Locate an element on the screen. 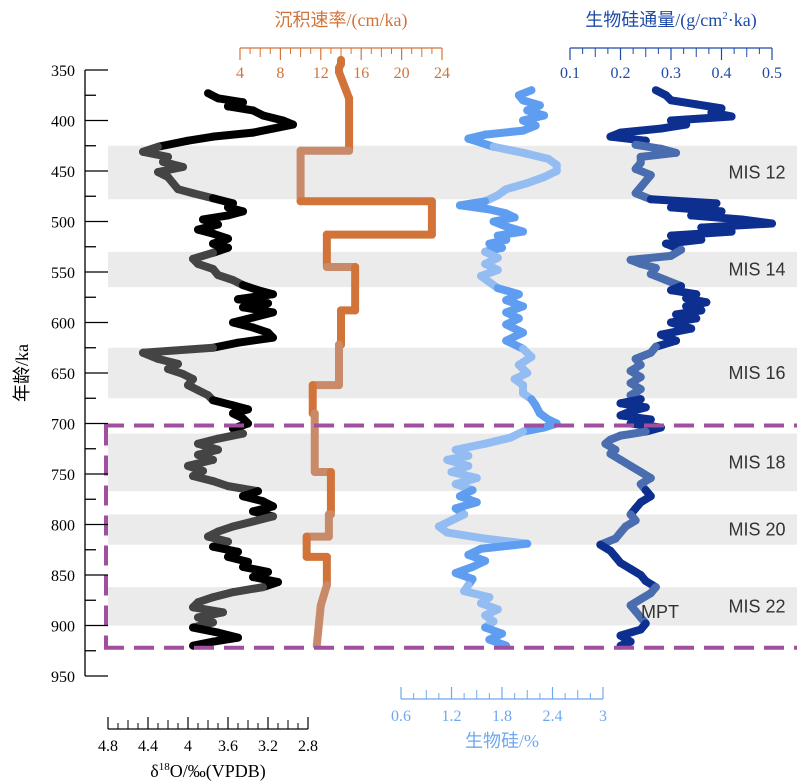  x-tick-label-d18o: 3.6 is located at coordinates (228, 746).